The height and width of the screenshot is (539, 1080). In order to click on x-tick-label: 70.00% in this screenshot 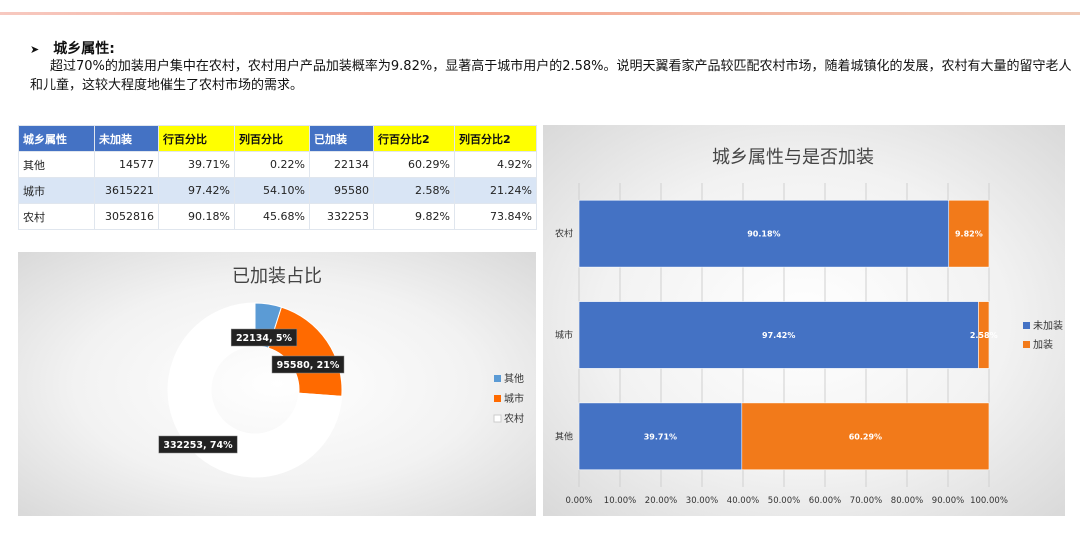, I will do `click(866, 501)`.